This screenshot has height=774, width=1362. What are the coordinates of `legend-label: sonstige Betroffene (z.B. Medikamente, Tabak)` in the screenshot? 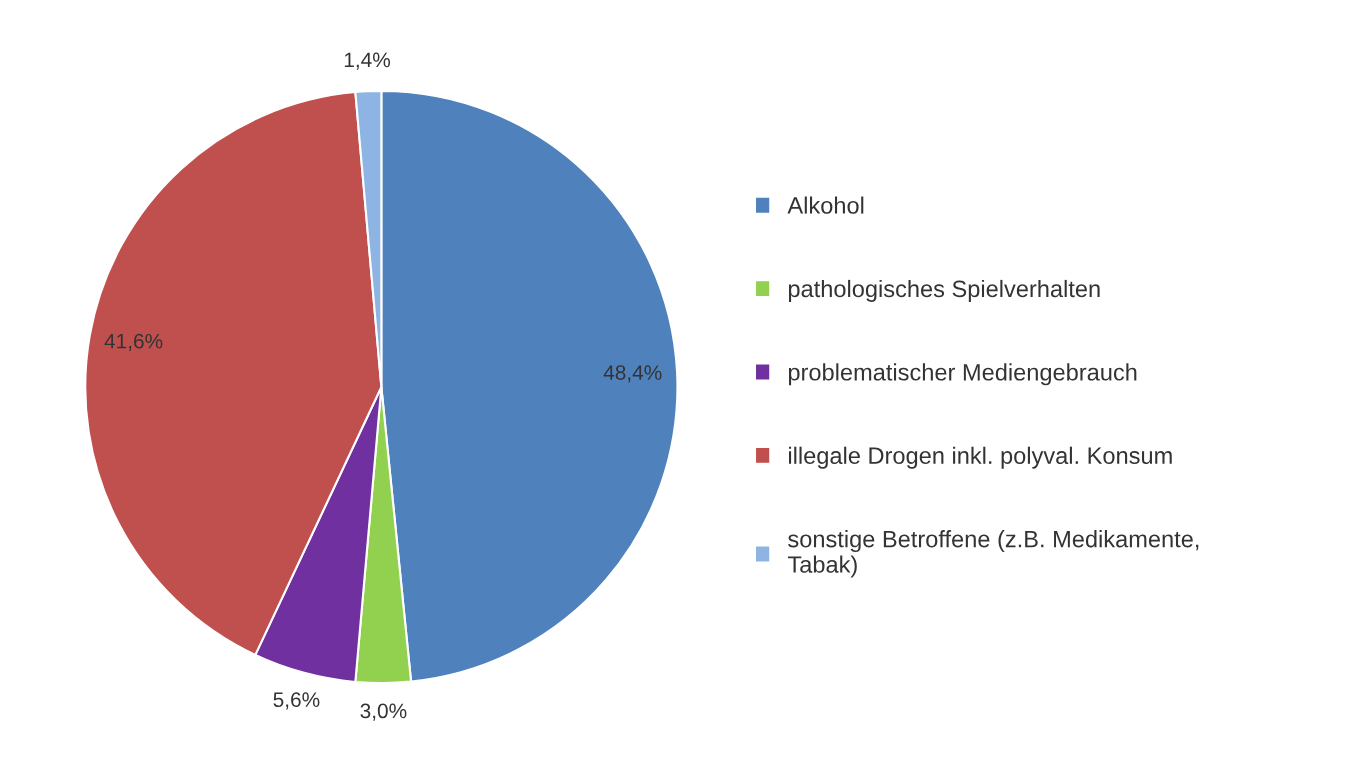 It's located at (993, 554).